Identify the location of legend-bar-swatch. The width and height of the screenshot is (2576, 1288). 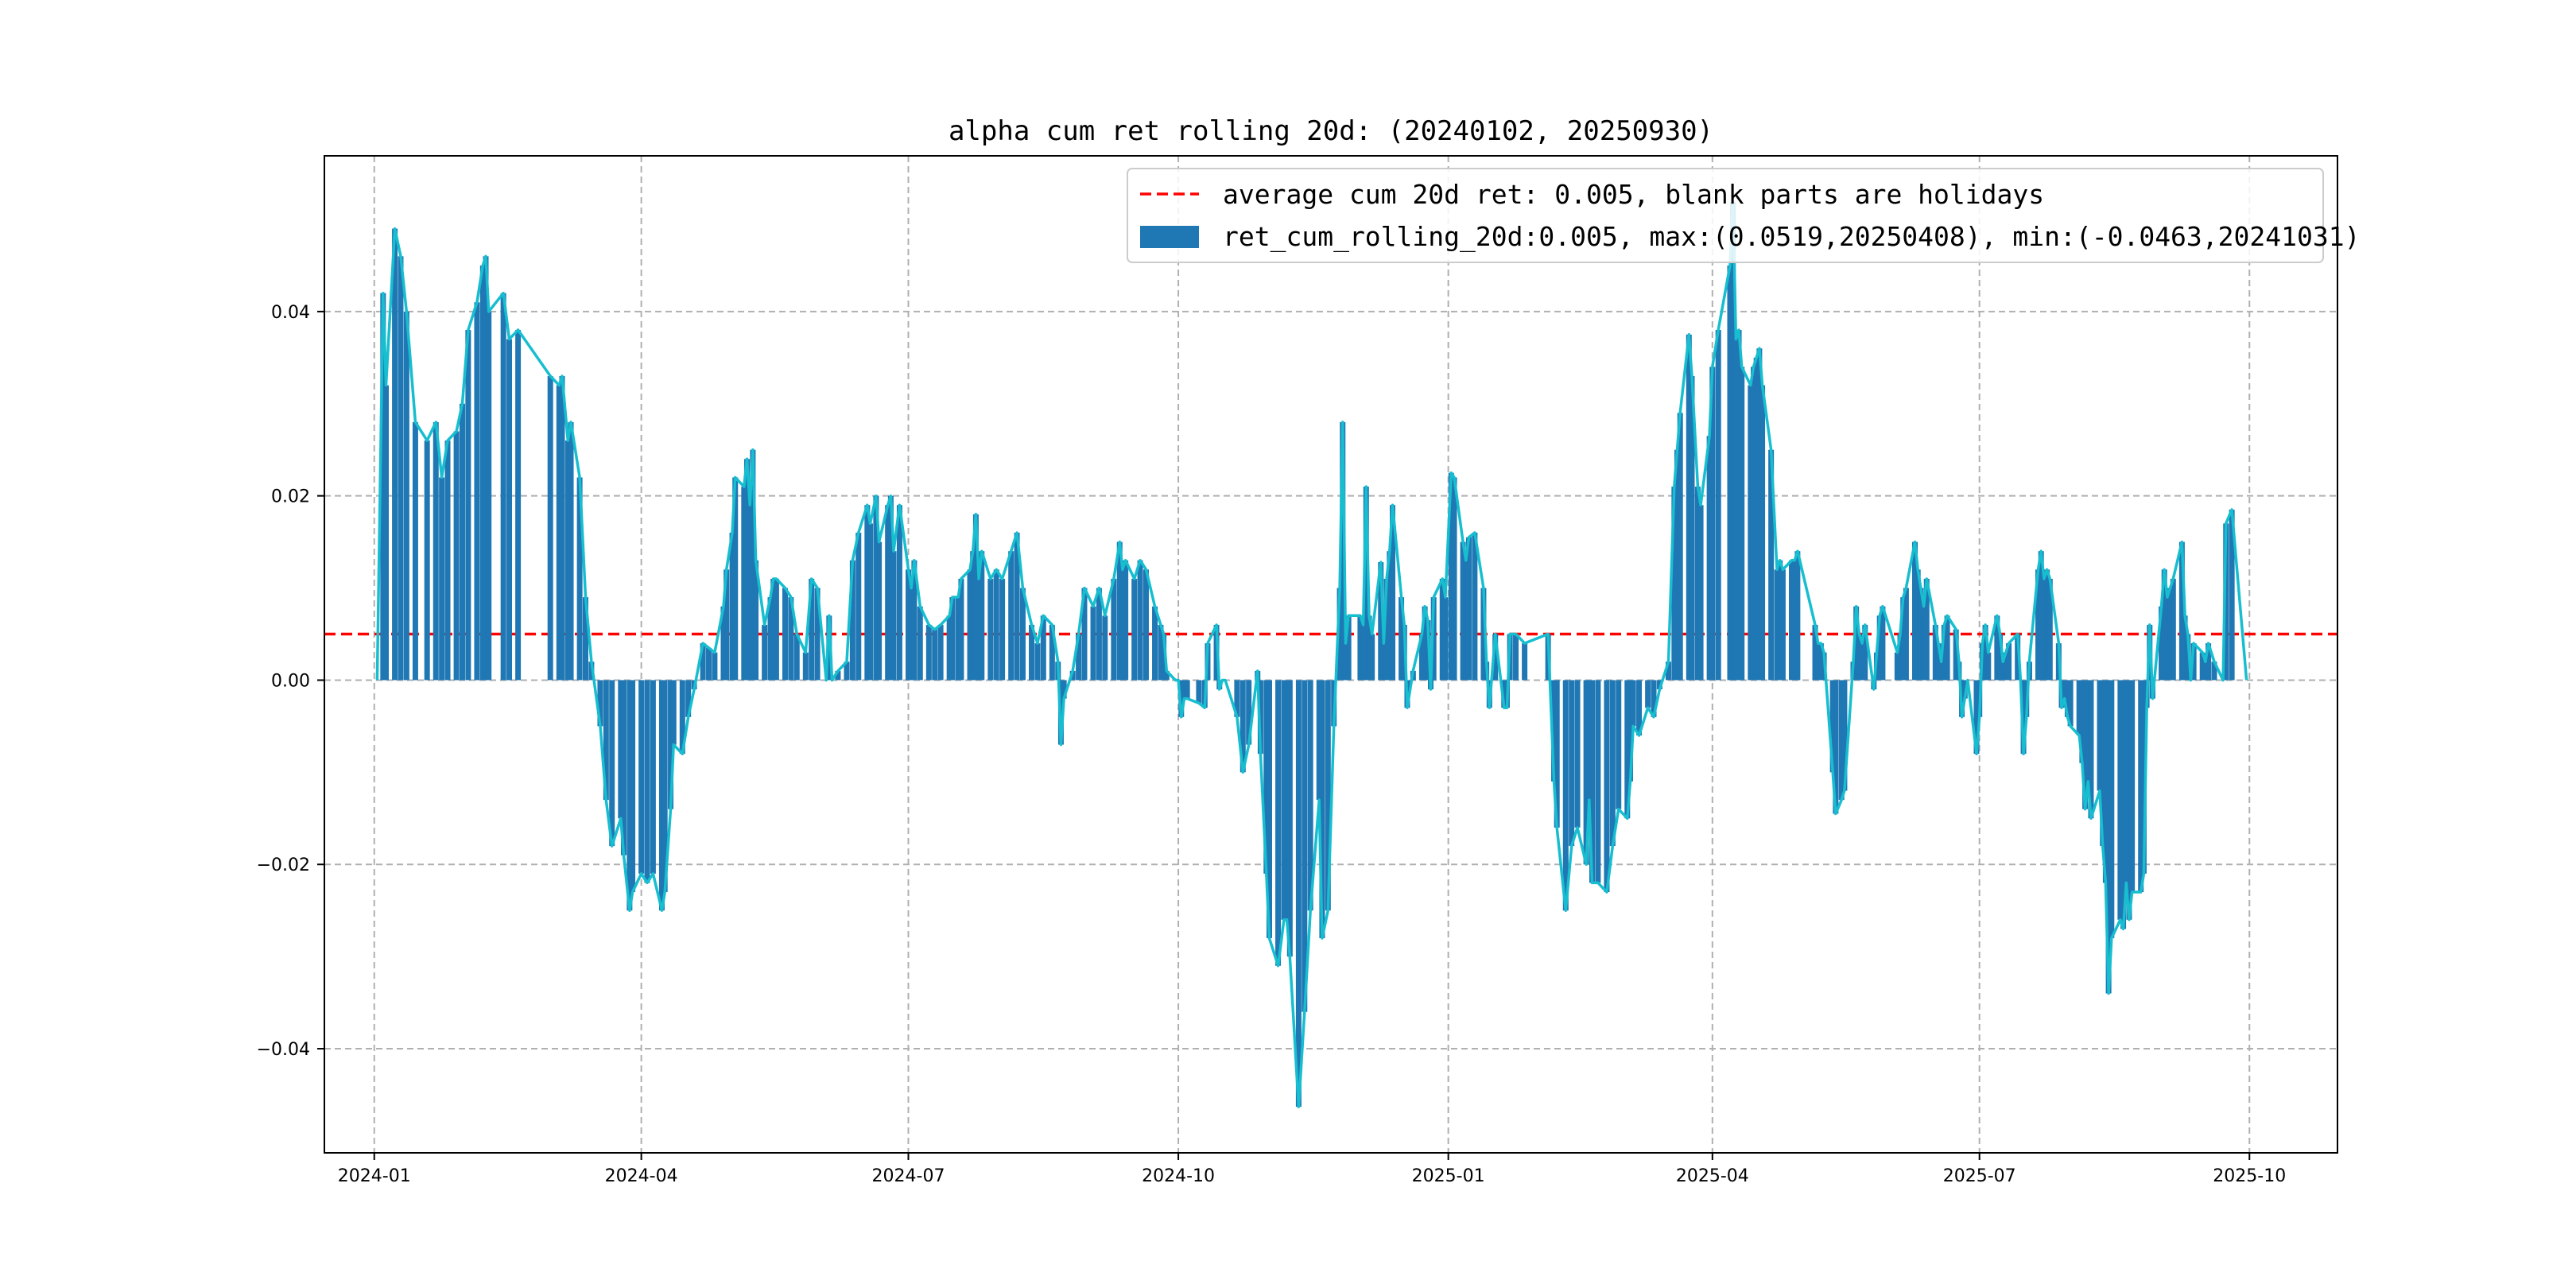
(1169, 237).